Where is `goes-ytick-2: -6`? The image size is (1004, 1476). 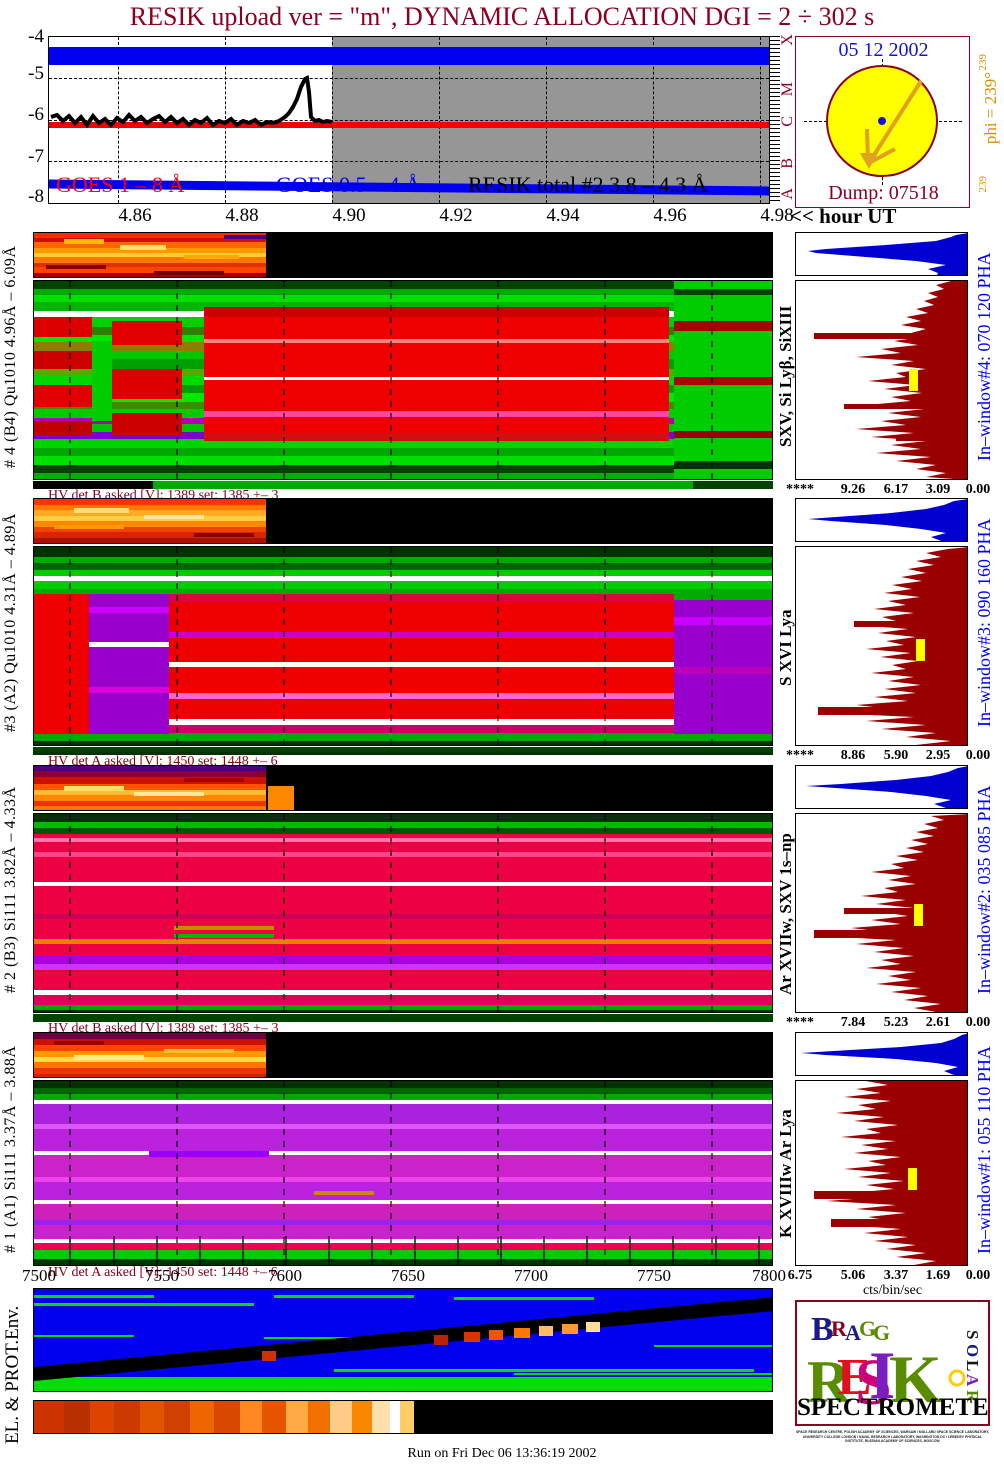 goes-ytick-2: -6 is located at coordinates (36, 114).